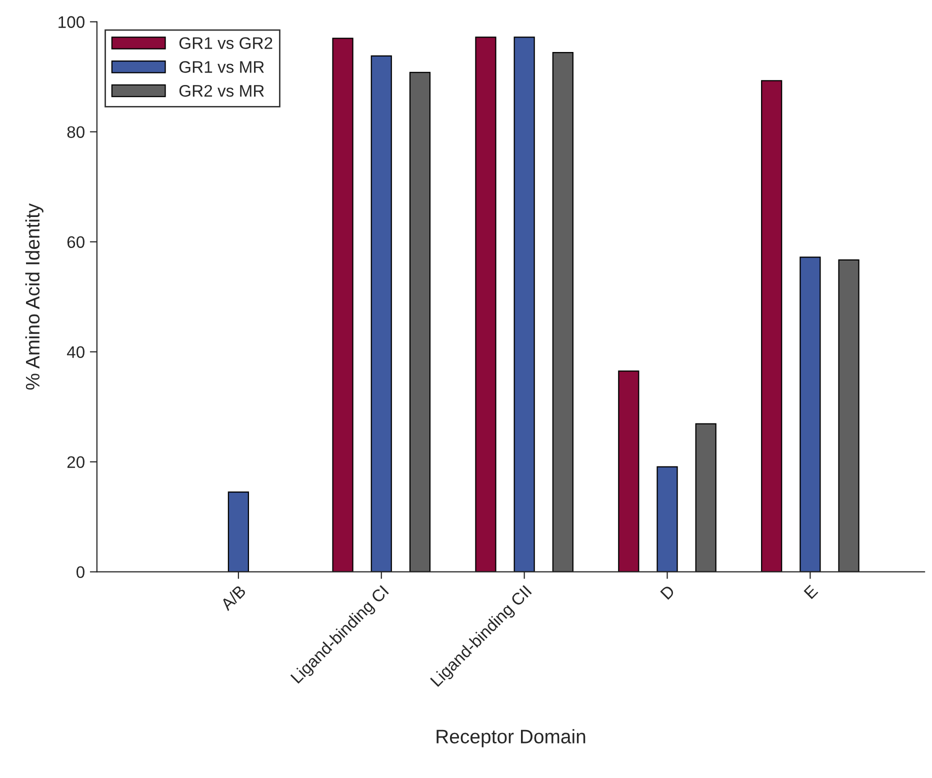  I want to click on x-tick-label: D, so click(668, 592).